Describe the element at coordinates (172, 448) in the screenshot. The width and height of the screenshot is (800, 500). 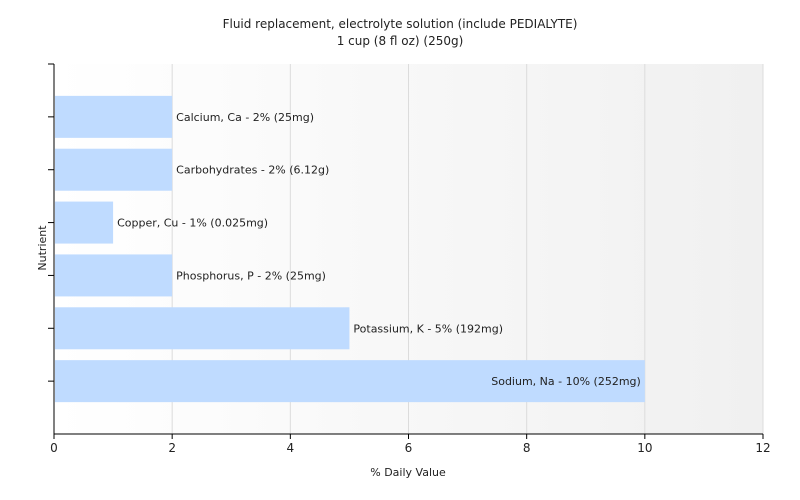
I see `x-tick-label: 2` at that location.